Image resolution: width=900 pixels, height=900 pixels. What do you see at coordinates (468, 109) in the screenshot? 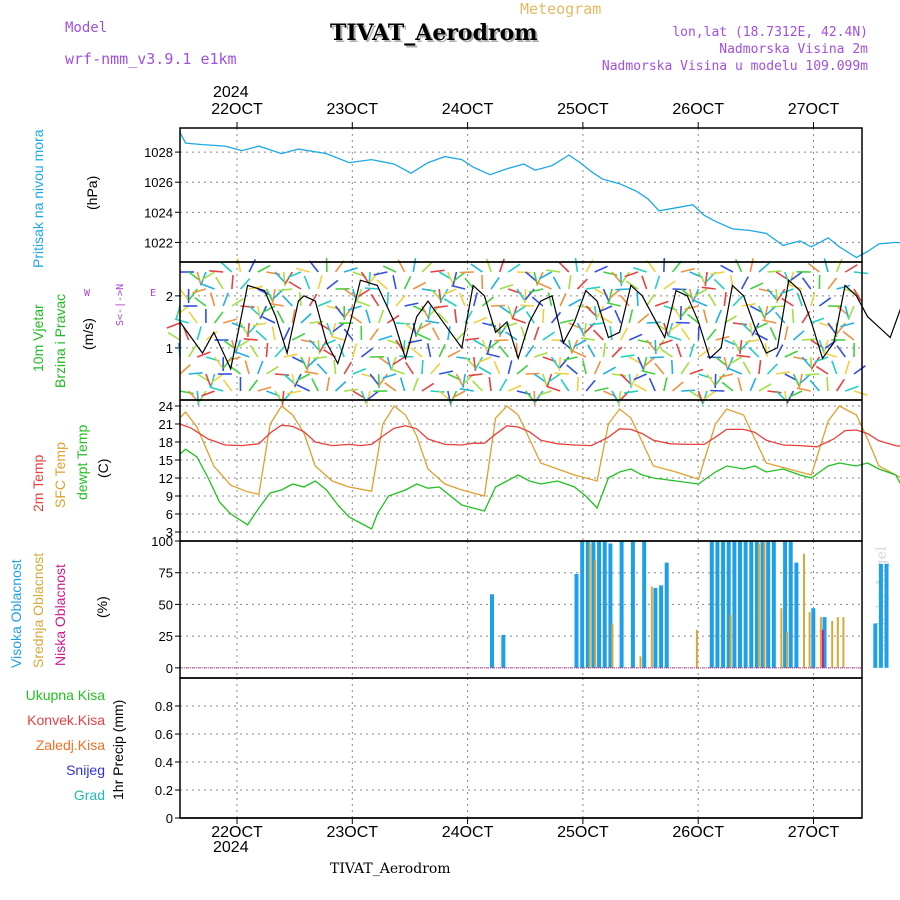
I see `x-day-label-top: 24OCT` at bounding box center [468, 109].